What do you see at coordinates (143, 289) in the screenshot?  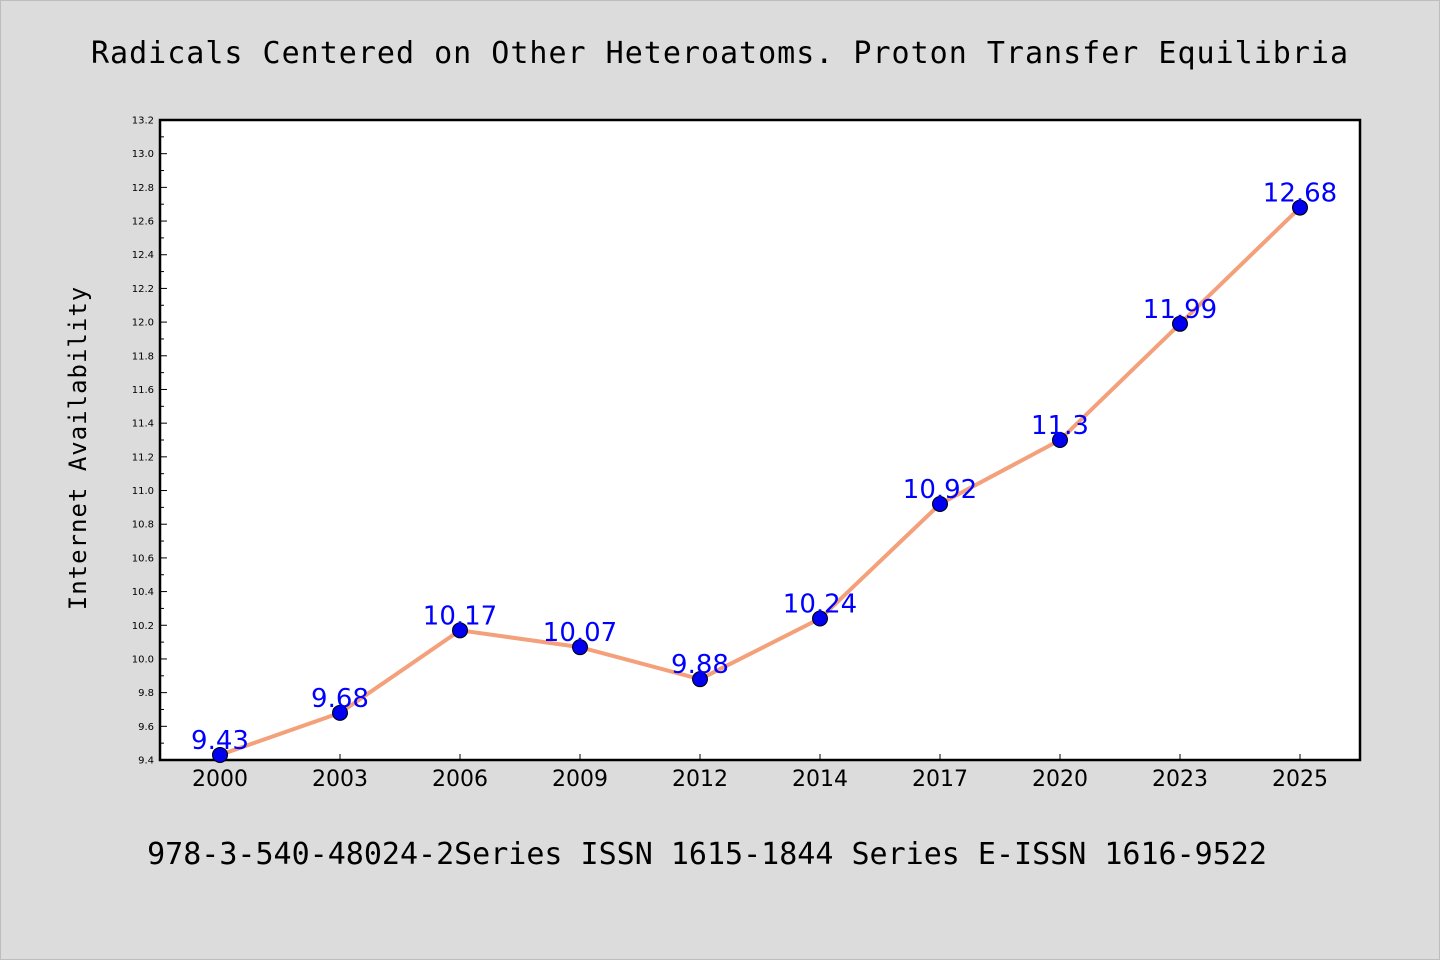 I see `y-tick-label: 12.2` at bounding box center [143, 289].